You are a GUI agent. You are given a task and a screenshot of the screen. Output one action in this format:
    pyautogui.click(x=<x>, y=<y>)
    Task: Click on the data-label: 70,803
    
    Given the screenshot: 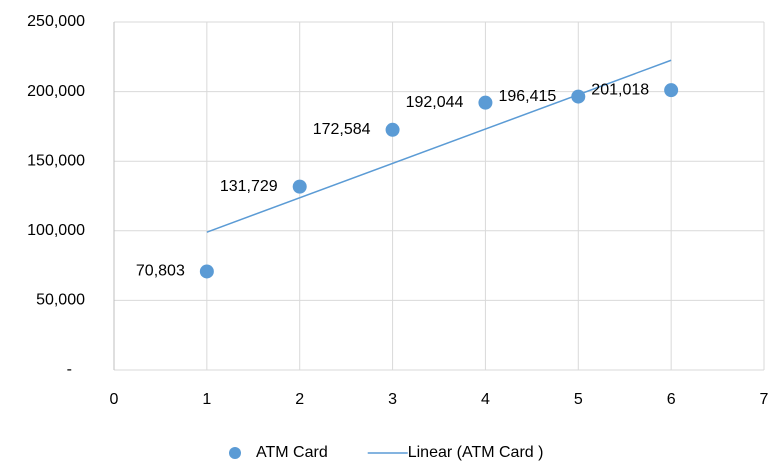 What is the action you would take?
    pyautogui.click(x=160, y=271)
    